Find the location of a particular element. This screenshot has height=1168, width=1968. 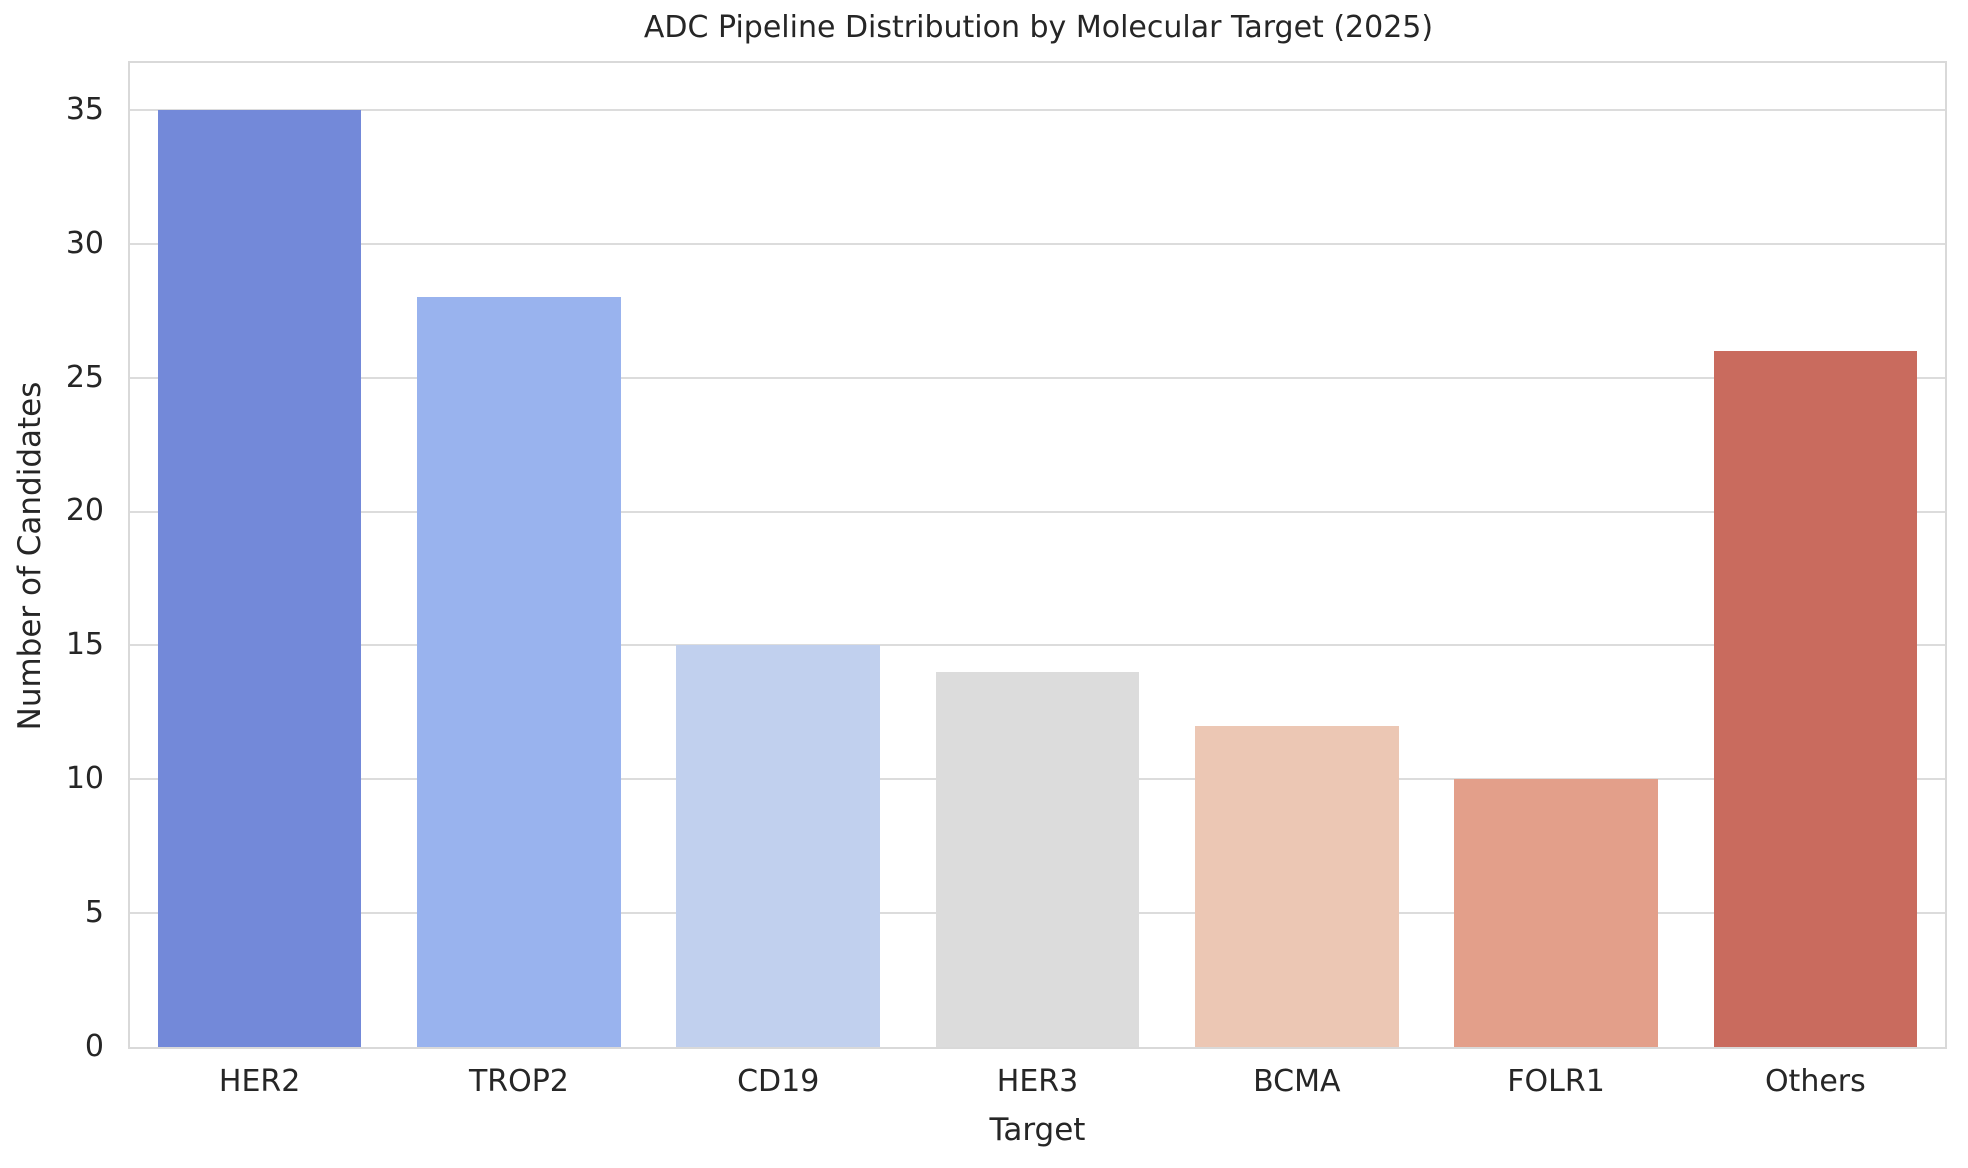

x-tick-label-trop2: TROP2 is located at coordinates (518, 1081).